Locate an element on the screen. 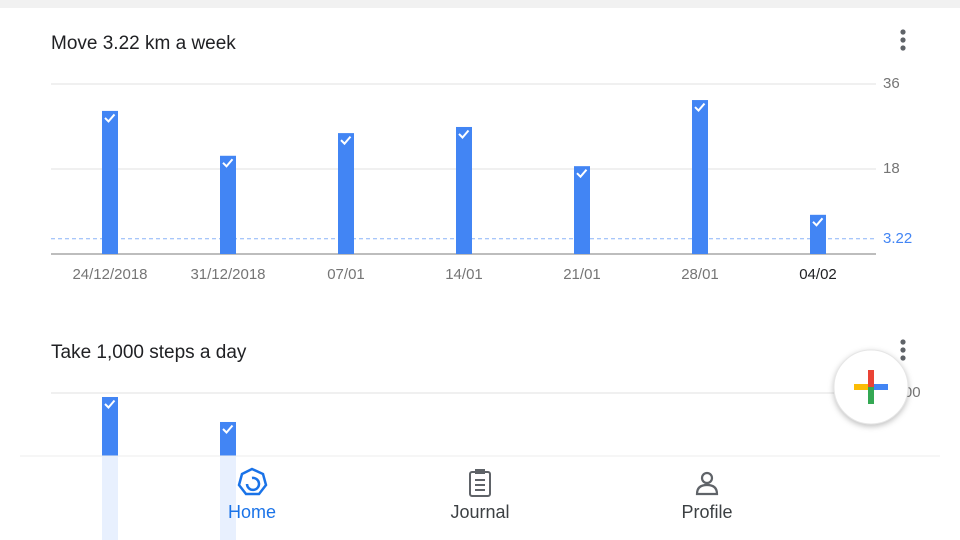 This screenshot has height=540, width=960. home-icon is located at coordinates (252, 481).